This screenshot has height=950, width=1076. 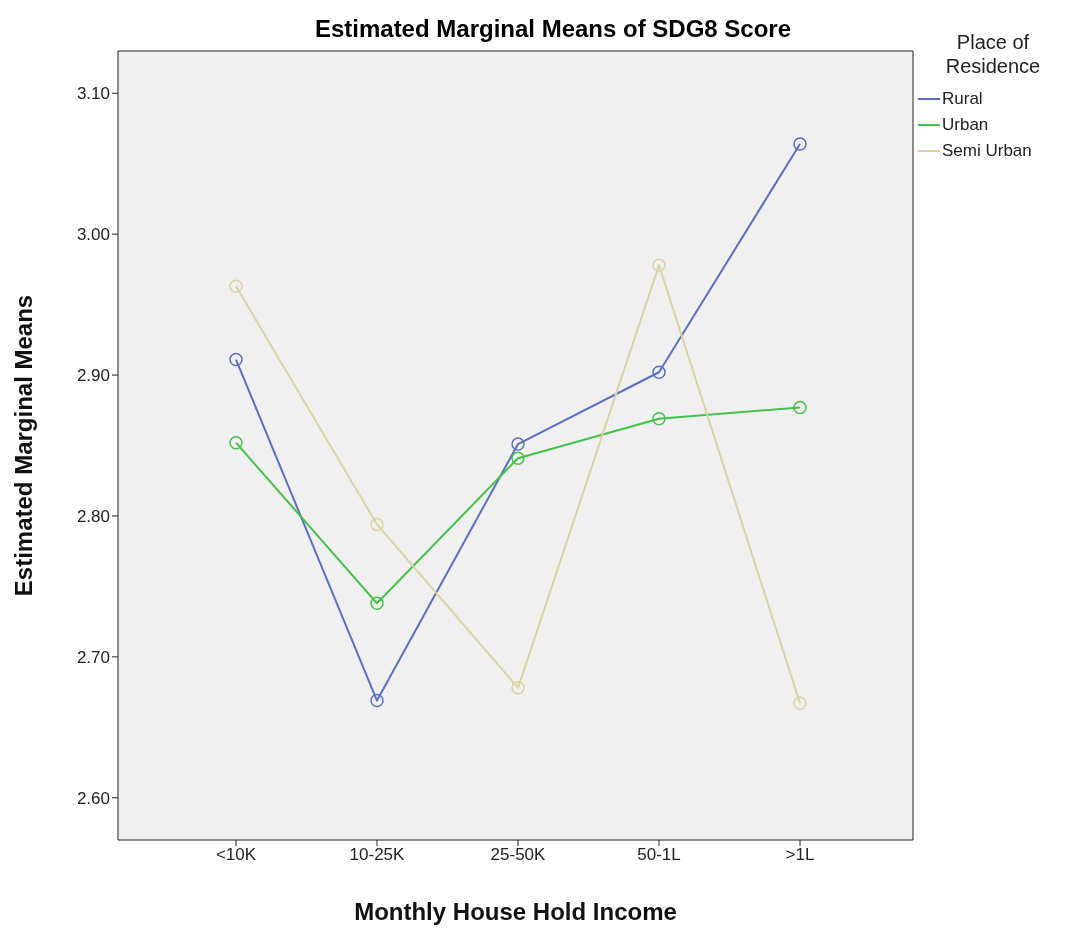 What do you see at coordinates (800, 855) in the screenshot?
I see `x-tick-label: >1L` at bounding box center [800, 855].